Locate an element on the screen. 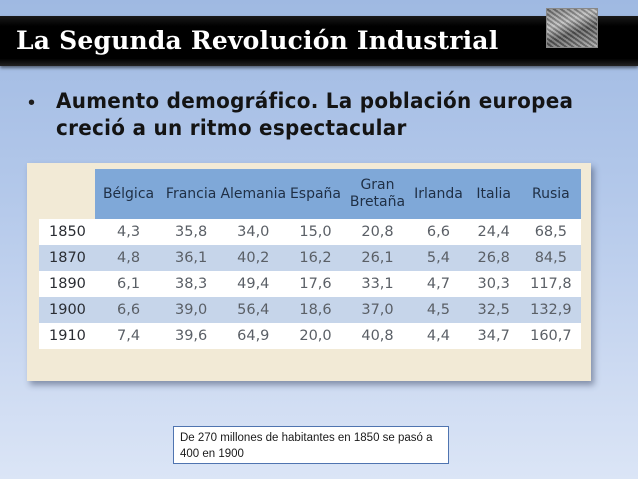  table-cell: 132,9 is located at coordinates (550, 310).